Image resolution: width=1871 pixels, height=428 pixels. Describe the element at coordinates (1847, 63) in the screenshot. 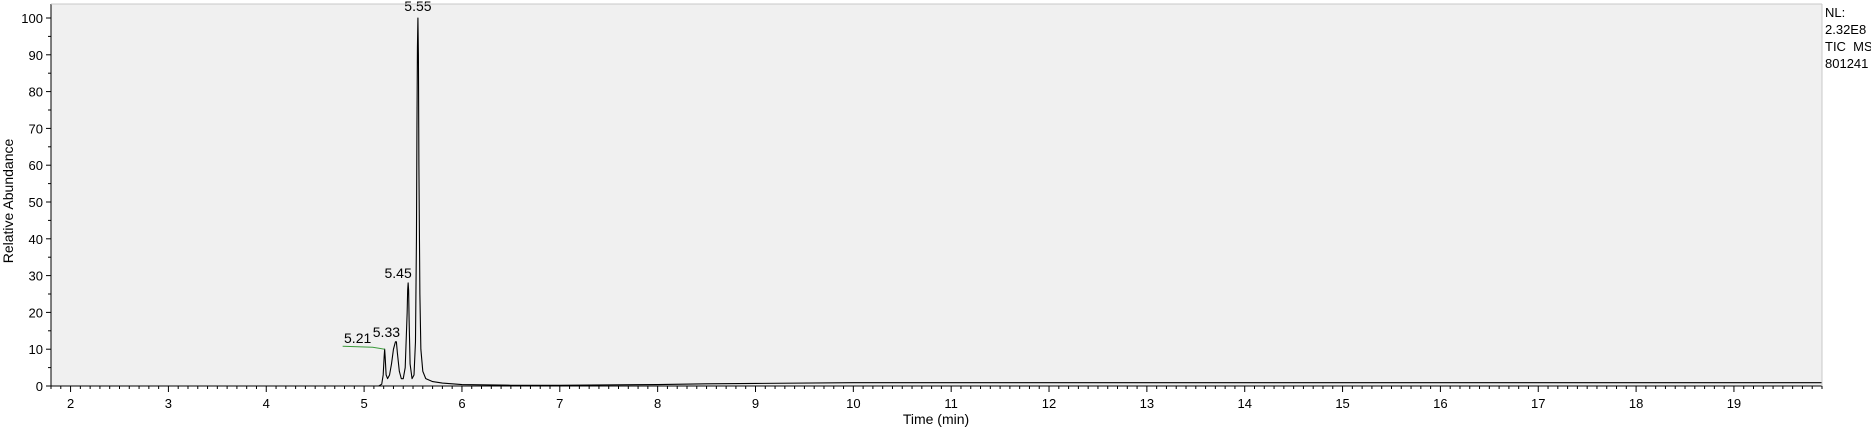

I see `sample-name: 801241` at that location.